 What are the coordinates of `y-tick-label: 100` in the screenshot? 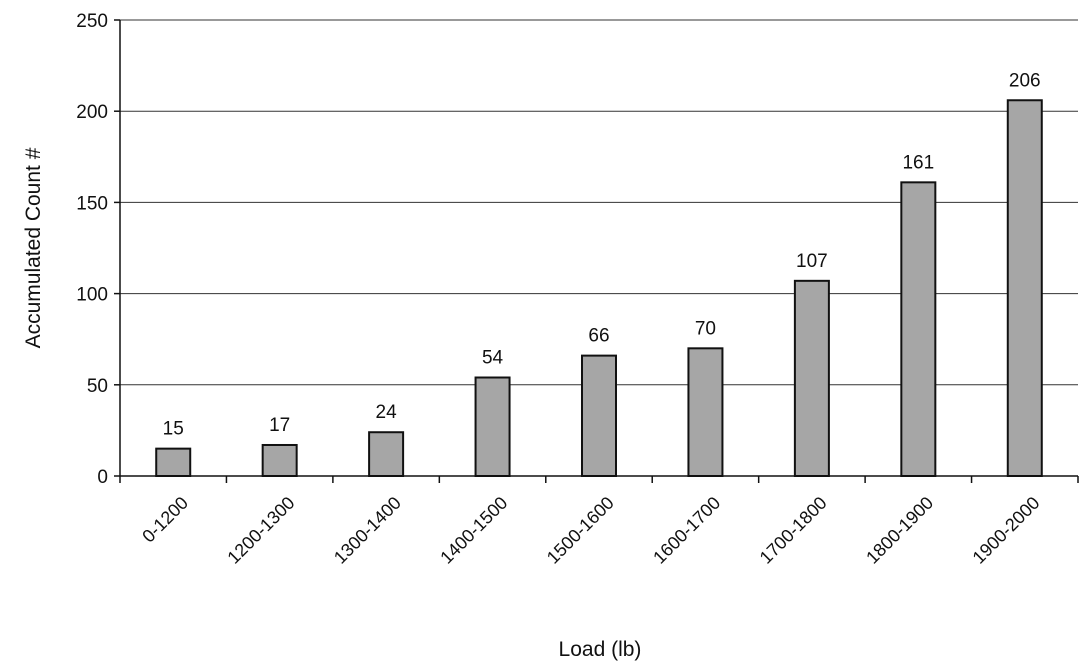 It's located at (92, 295).